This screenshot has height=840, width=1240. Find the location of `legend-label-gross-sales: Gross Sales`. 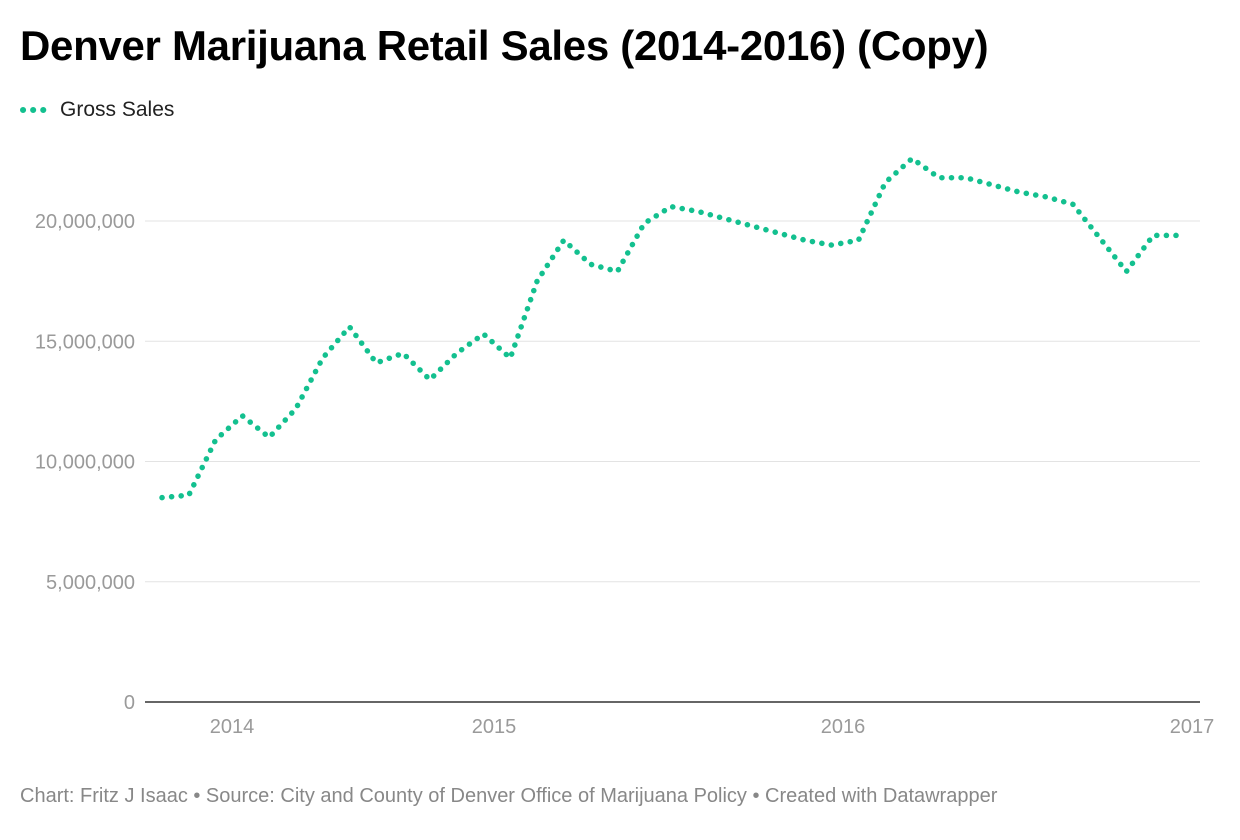

legend-label-gross-sales: Gross Sales is located at coordinates (117, 109).